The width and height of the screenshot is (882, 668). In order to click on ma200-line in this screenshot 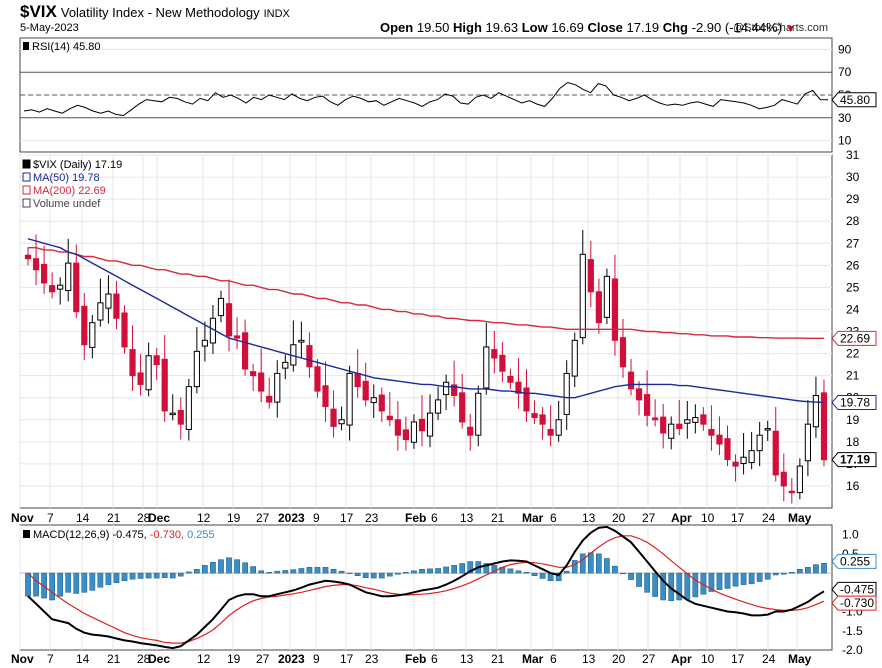, I will do `click(426, 293)`.